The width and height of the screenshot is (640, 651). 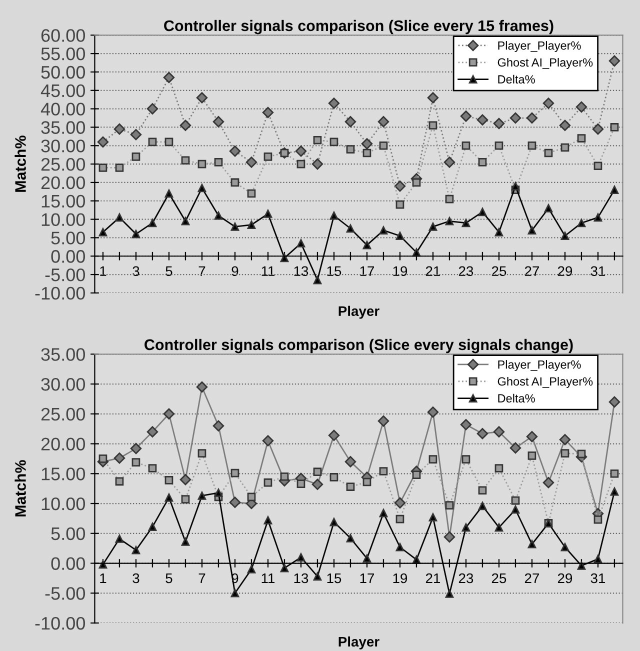 I want to click on chart-title: Controller signals comparison (Slice every signals change), so click(x=358, y=346).